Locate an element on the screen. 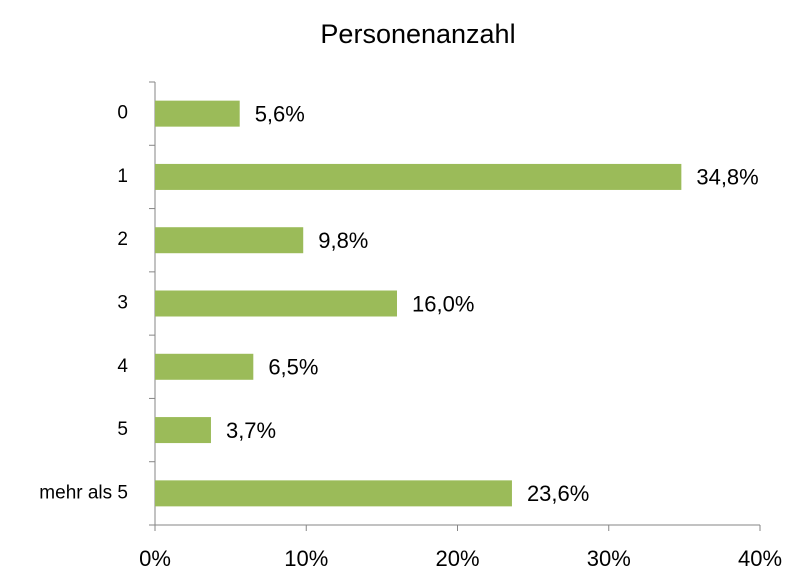 This screenshot has height=580, width=791. data-label: 34,8% is located at coordinates (727, 177).